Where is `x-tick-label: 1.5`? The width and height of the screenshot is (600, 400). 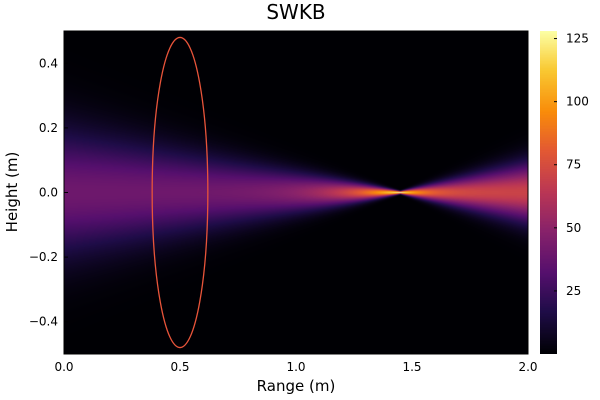 x-tick-label: 1.5 is located at coordinates (411, 367).